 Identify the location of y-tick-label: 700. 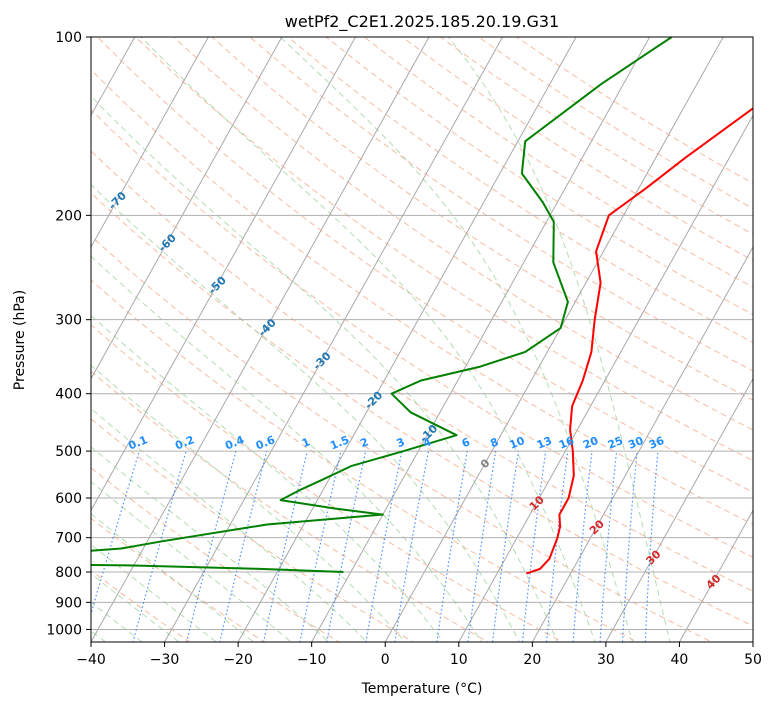
(68, 539).